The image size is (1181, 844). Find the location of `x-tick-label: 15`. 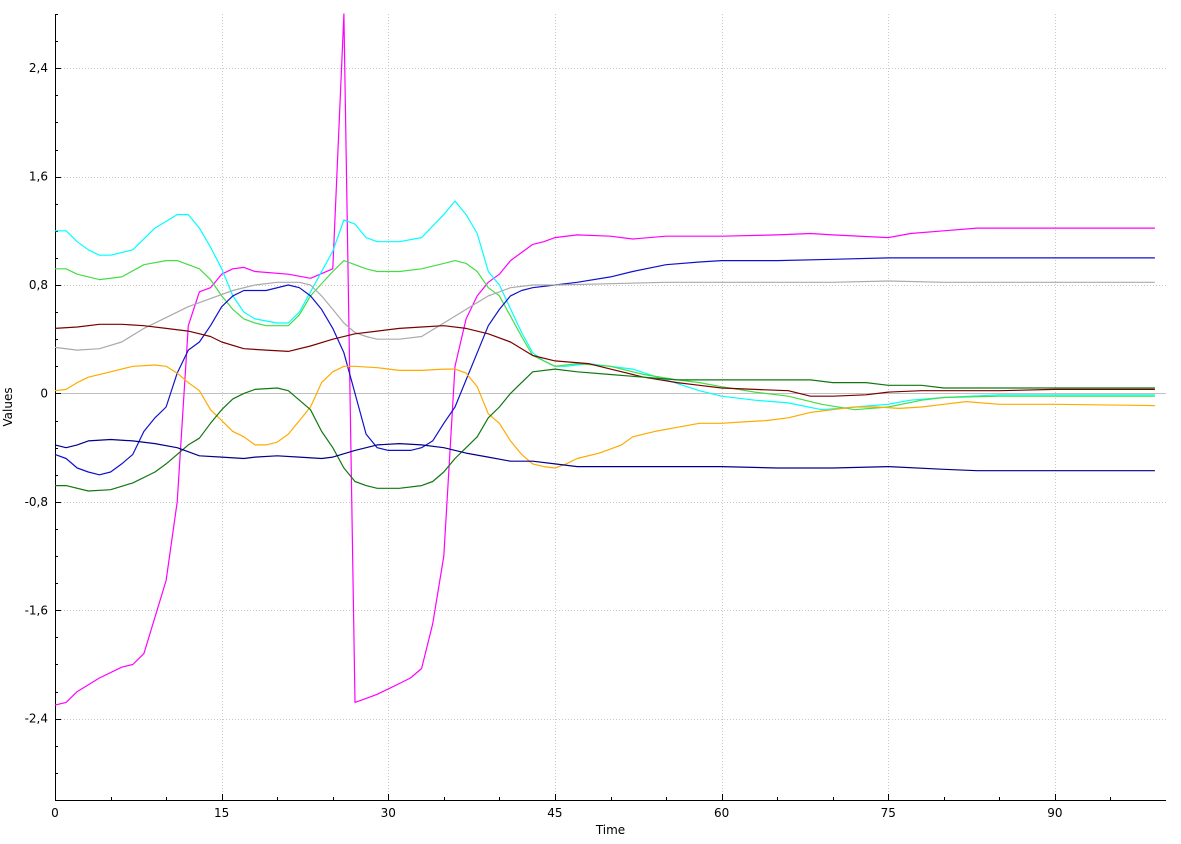

x-tick-label: 15 is located at coordinates (221, 813).